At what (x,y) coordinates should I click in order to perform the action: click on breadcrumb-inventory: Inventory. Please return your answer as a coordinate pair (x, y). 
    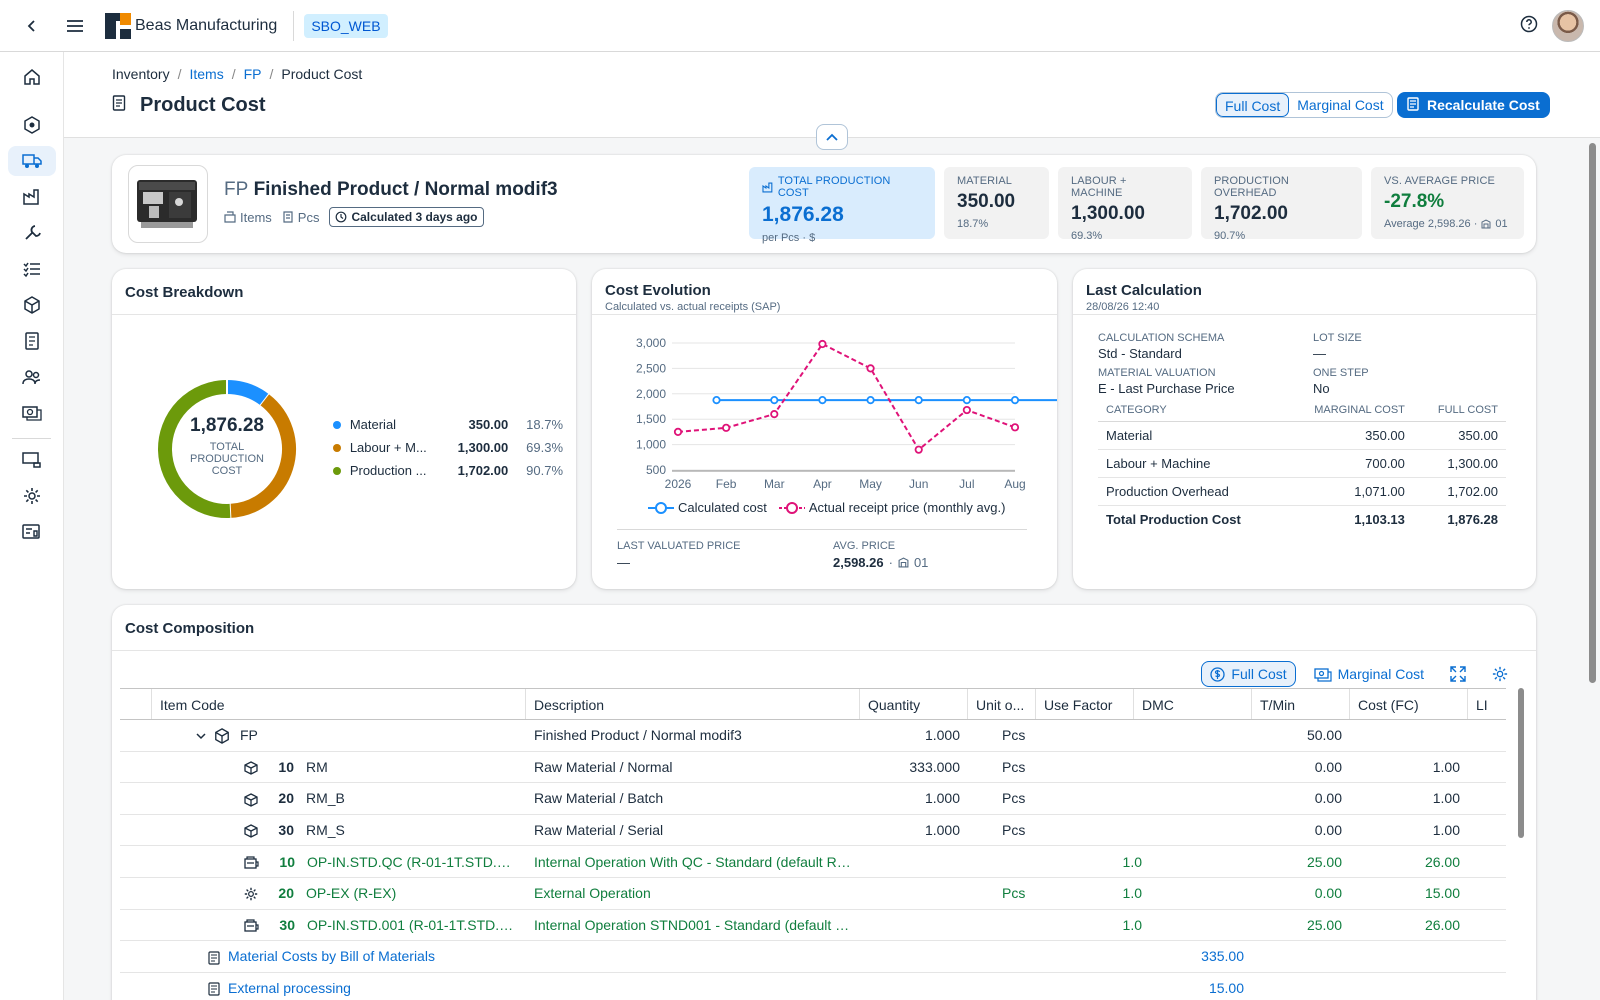
    Looking at the image, I should click on (141, 74).